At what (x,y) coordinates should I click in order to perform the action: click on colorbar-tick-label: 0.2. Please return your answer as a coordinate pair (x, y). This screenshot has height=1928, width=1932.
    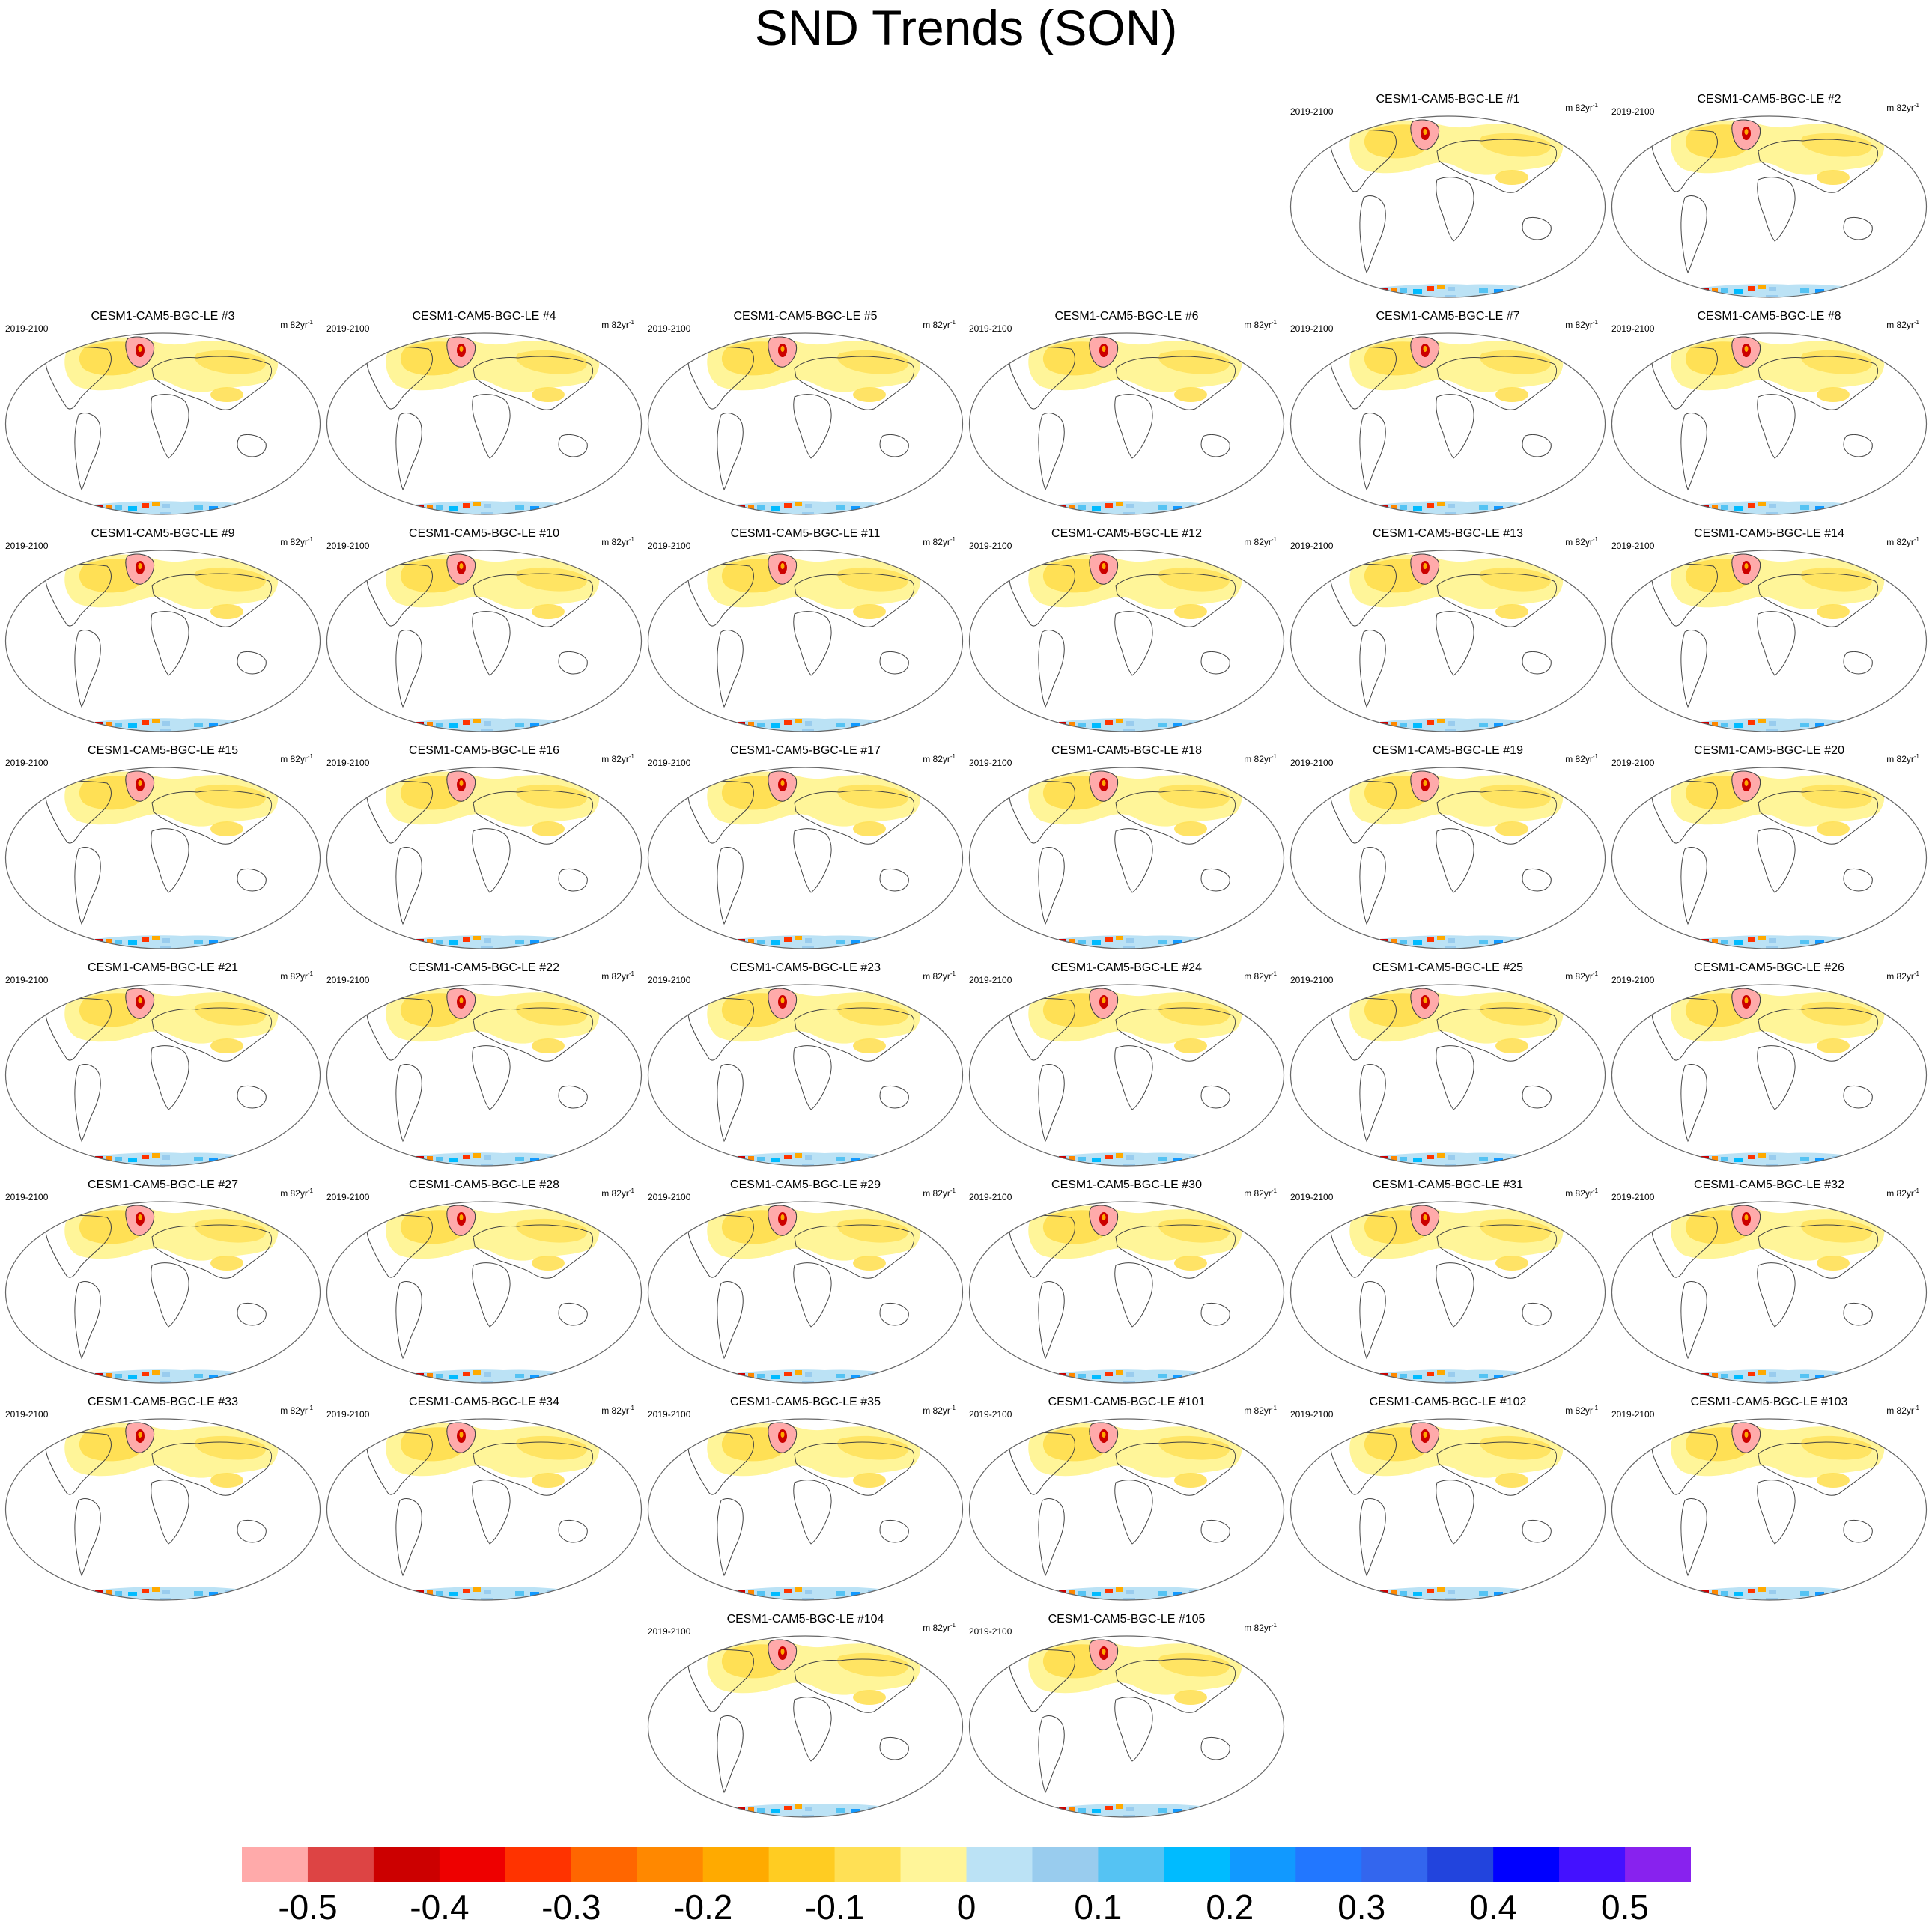
    Looking at the image, I should click on (1230, 1907).